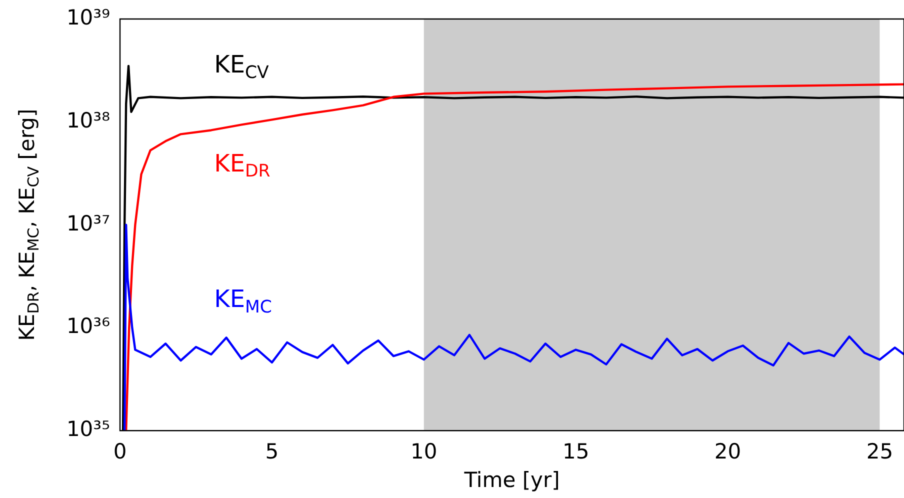 This screenshot has width=904, height=498. I want to click on x-tick-label: 10, so click(424, 452).